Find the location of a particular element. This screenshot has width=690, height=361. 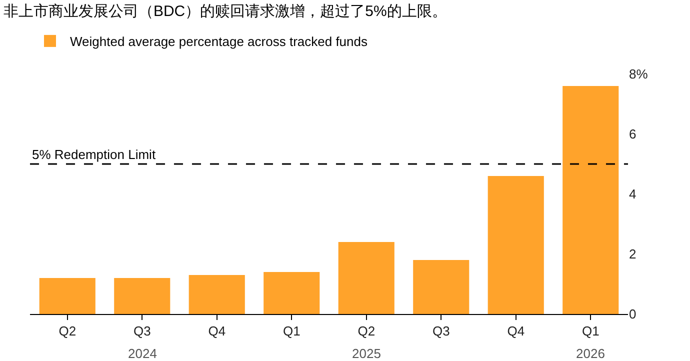

y-tick-label: 4 is located at coordinates (632, 194).